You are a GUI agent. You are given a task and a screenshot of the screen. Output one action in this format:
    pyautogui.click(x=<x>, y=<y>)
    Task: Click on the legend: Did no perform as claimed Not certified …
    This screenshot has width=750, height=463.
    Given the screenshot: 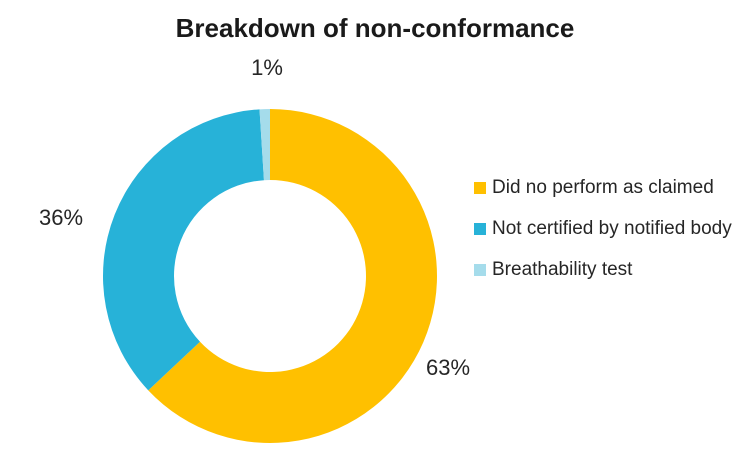 What is the action you would take?
    pyautogui.click(x=603, y=238)
    